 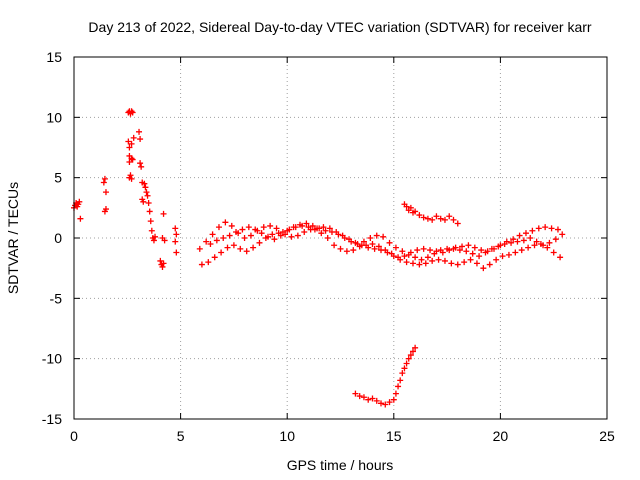 I want to click on x-axis-label: GPS time / hours, so click(x=340, y=465).